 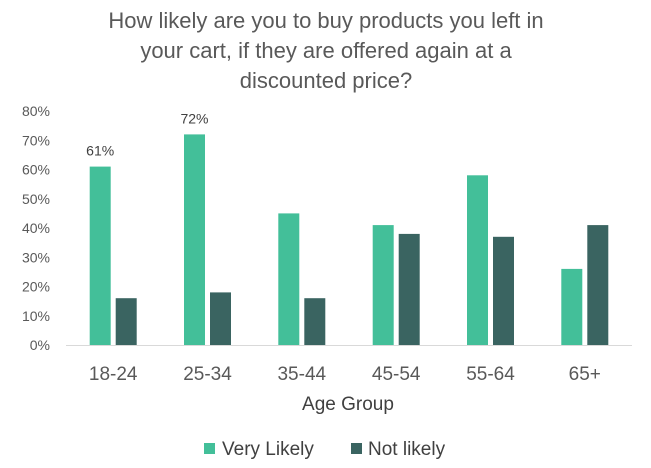 I want to click on x-tick-label-55-64: 55-64, so click(x=490, y=374).